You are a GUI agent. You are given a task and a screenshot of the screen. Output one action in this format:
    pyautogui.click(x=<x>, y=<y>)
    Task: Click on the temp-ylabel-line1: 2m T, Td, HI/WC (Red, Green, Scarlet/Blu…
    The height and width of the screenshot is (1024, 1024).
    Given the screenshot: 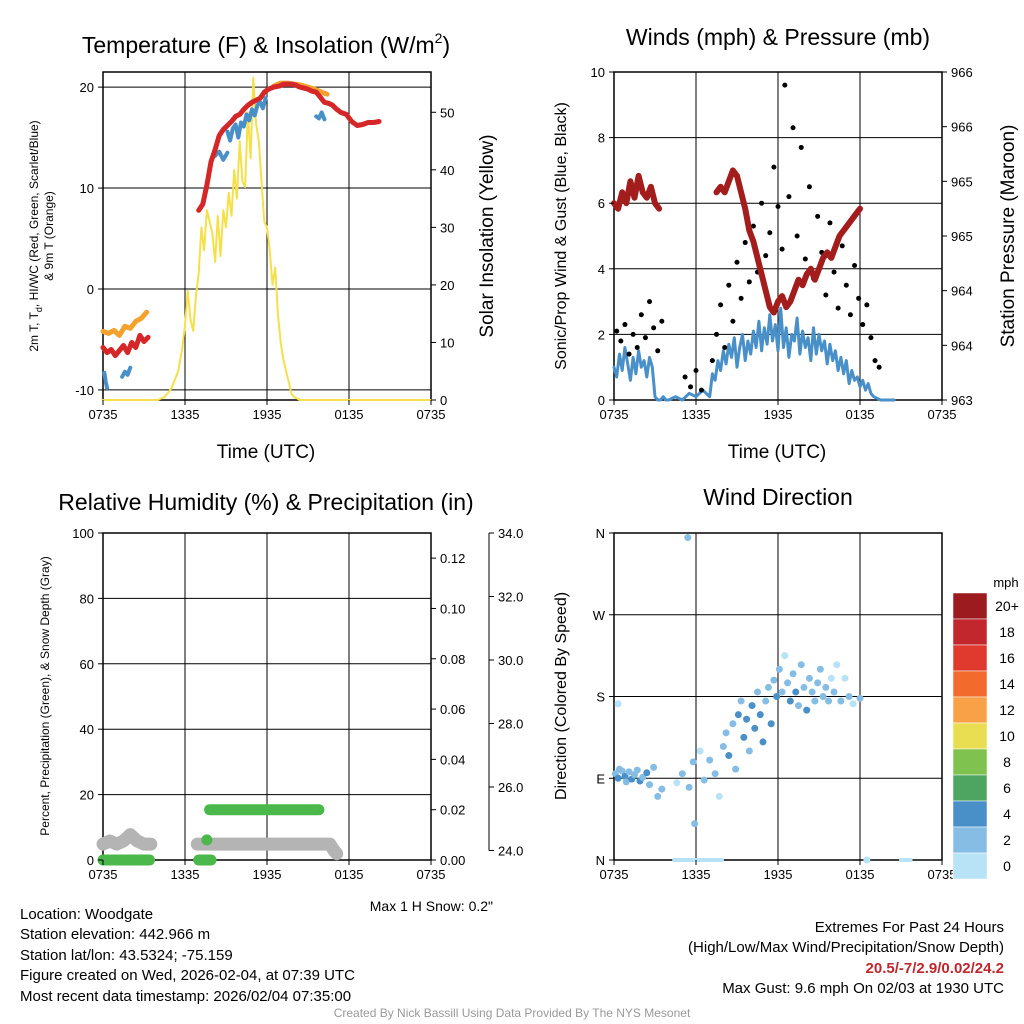 What is the action you would take?
    pyautogui.click(x=35, y=235)
    